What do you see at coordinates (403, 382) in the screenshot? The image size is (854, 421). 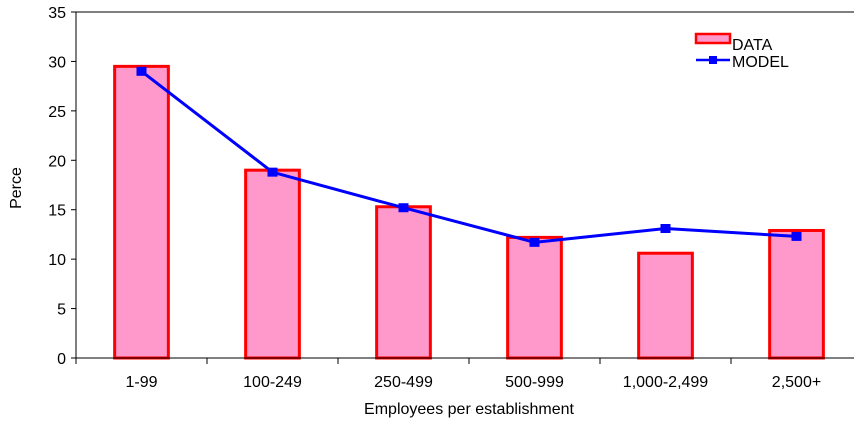 I see `x-tick-label: 250-499` at bounding box center [403, 382].